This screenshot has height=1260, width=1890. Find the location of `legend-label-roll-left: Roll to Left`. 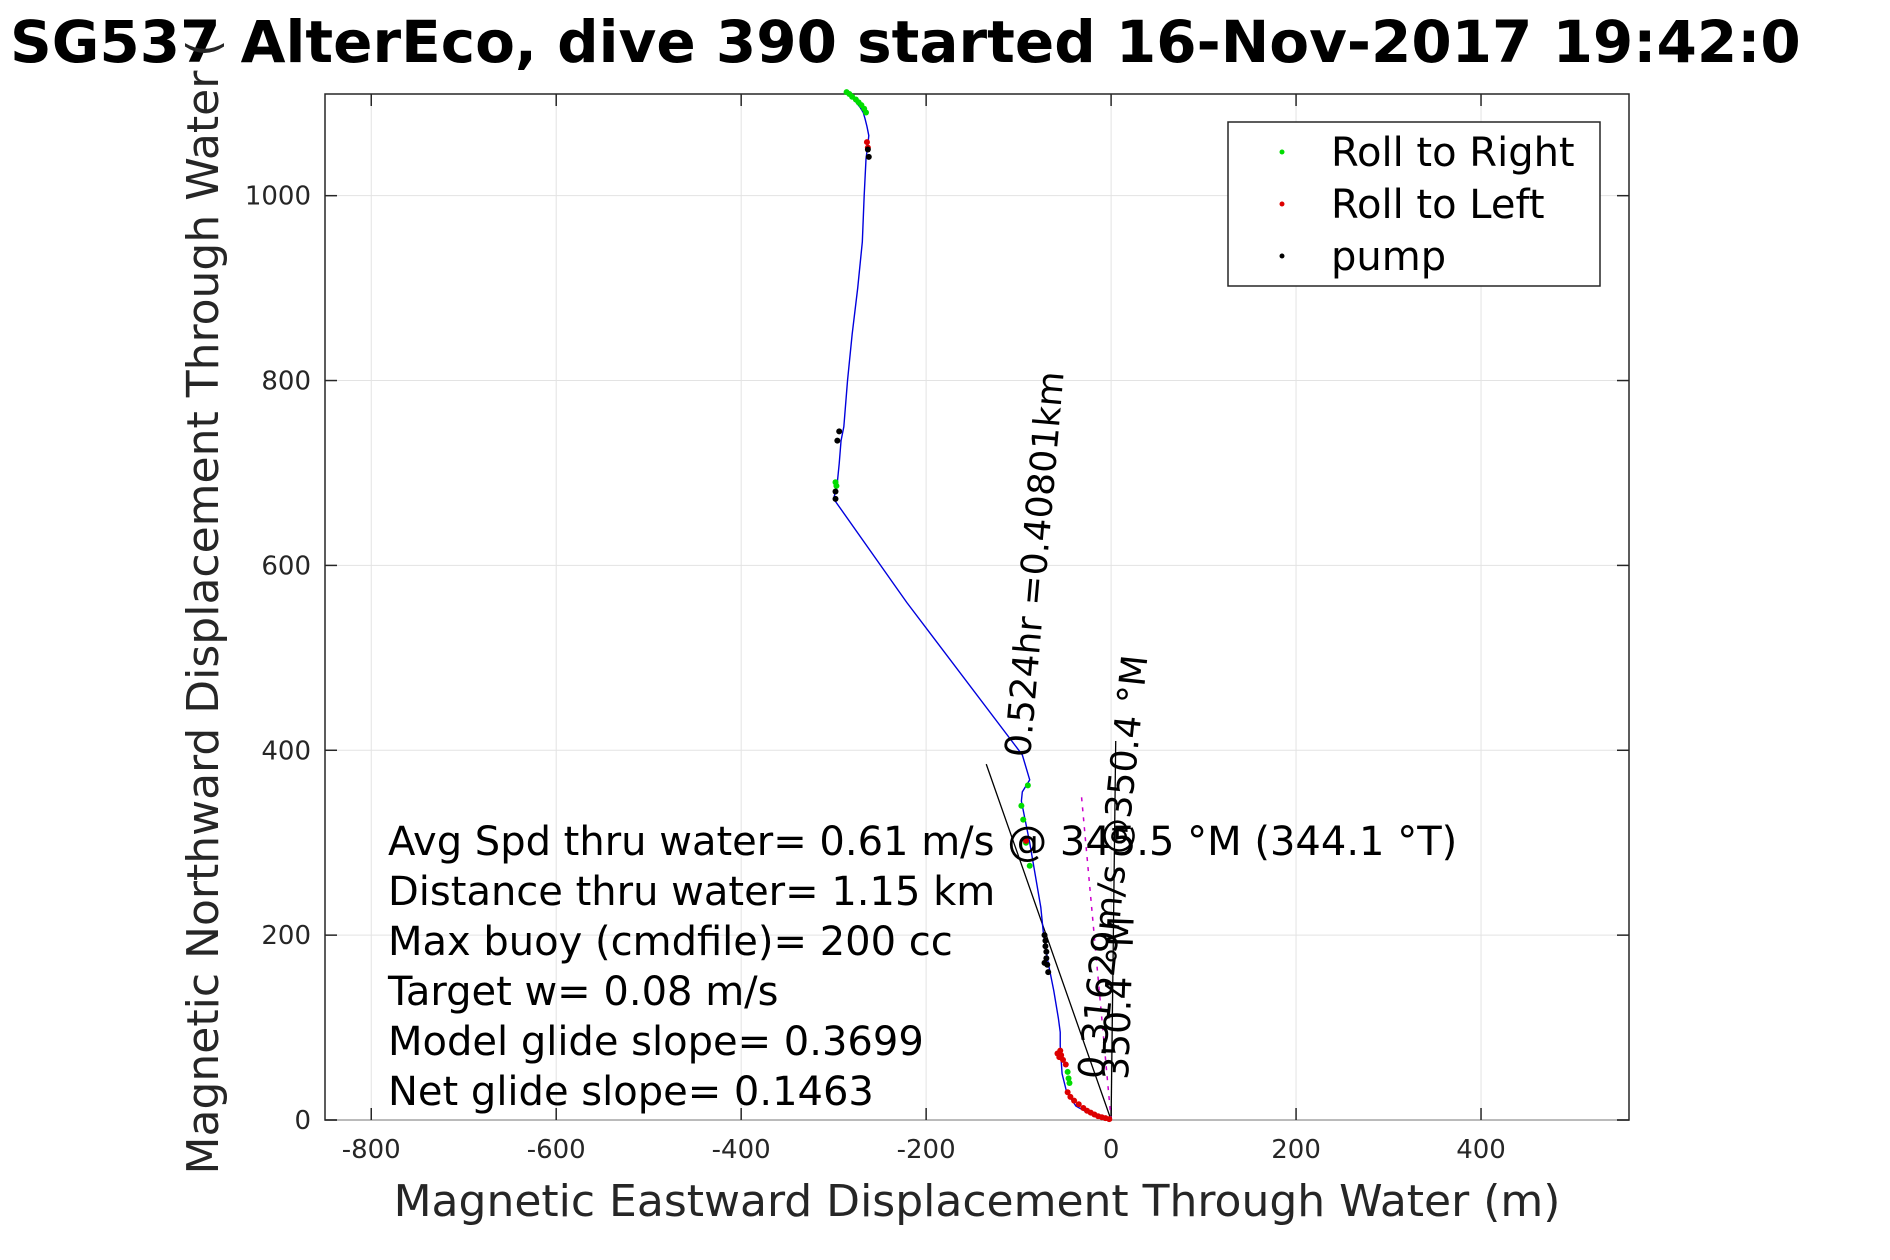

legend-label-roll-left: Roll to Left is located at coordinates (1438, 205).